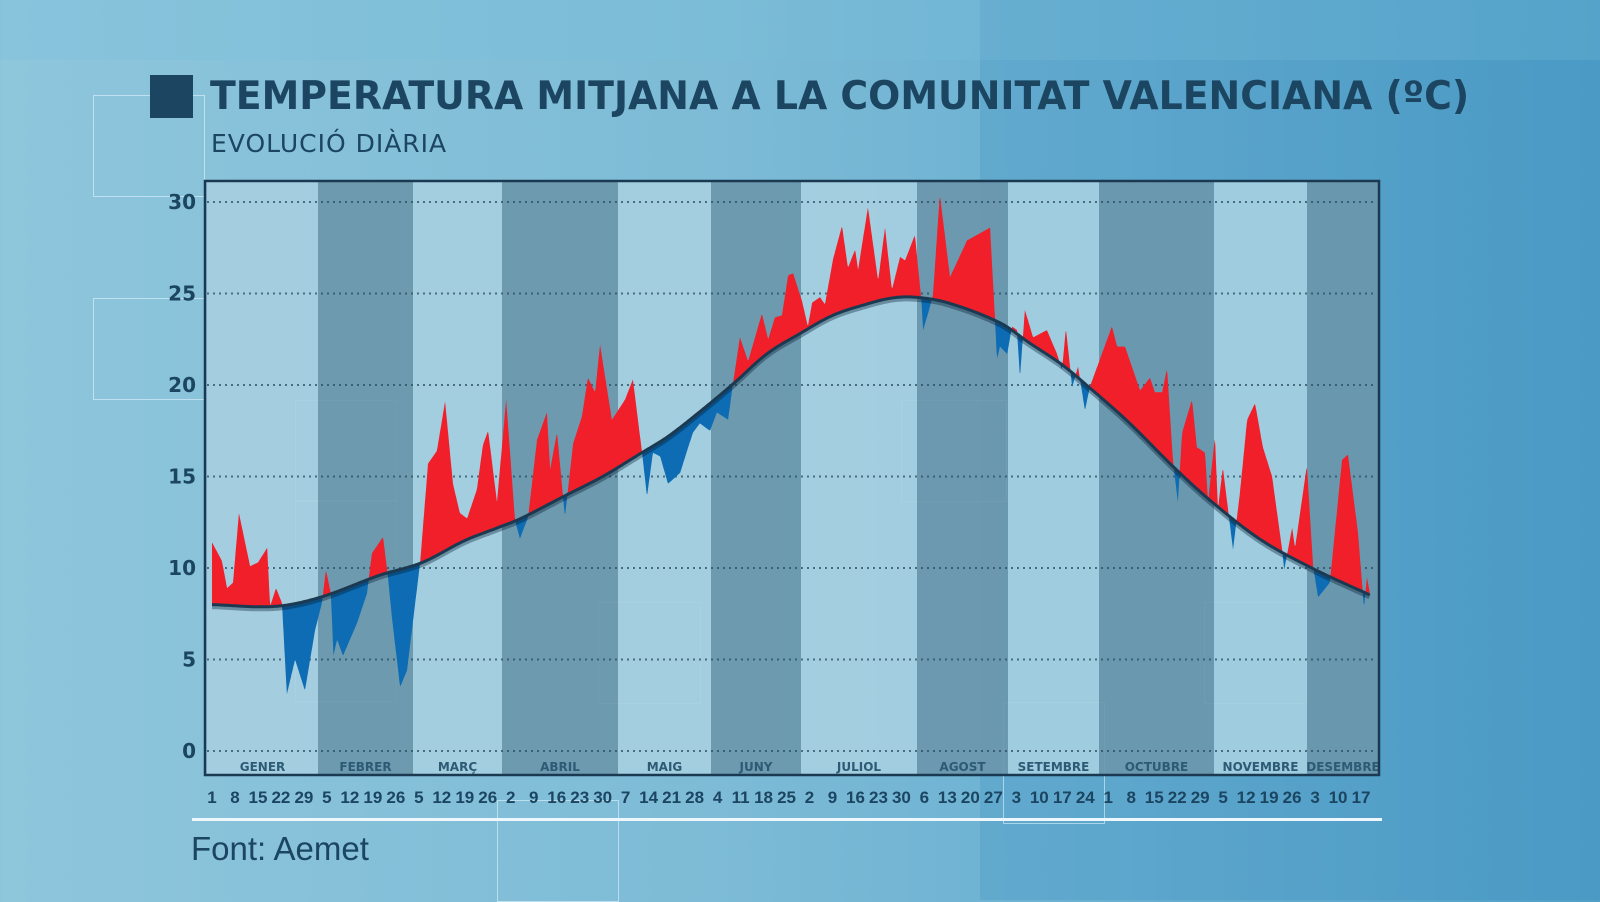 This screenshot has width=1600, height=902. What do you see at coordinates (189, 751) in the screenshot?
I see `y-tick-label: 0` at bounding box center [189, 751].